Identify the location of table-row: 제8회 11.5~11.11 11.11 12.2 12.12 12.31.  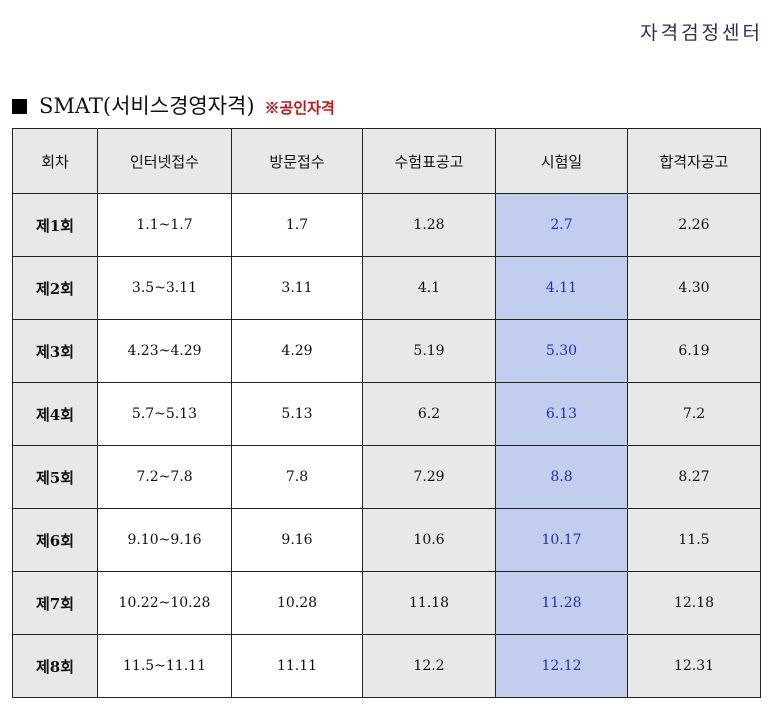
(386, 666).